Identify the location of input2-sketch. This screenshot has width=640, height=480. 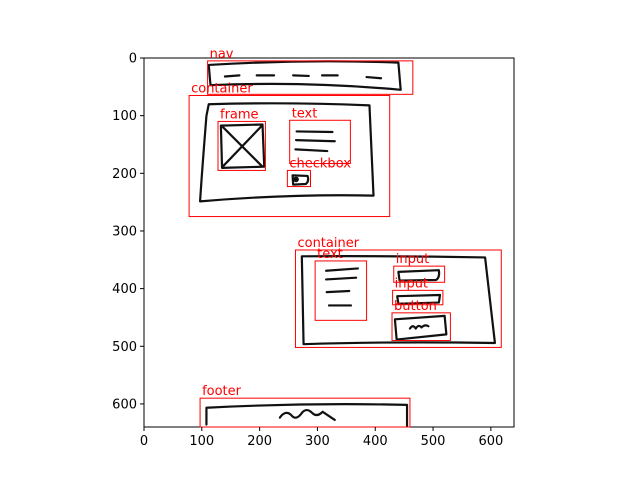
(419, 299).